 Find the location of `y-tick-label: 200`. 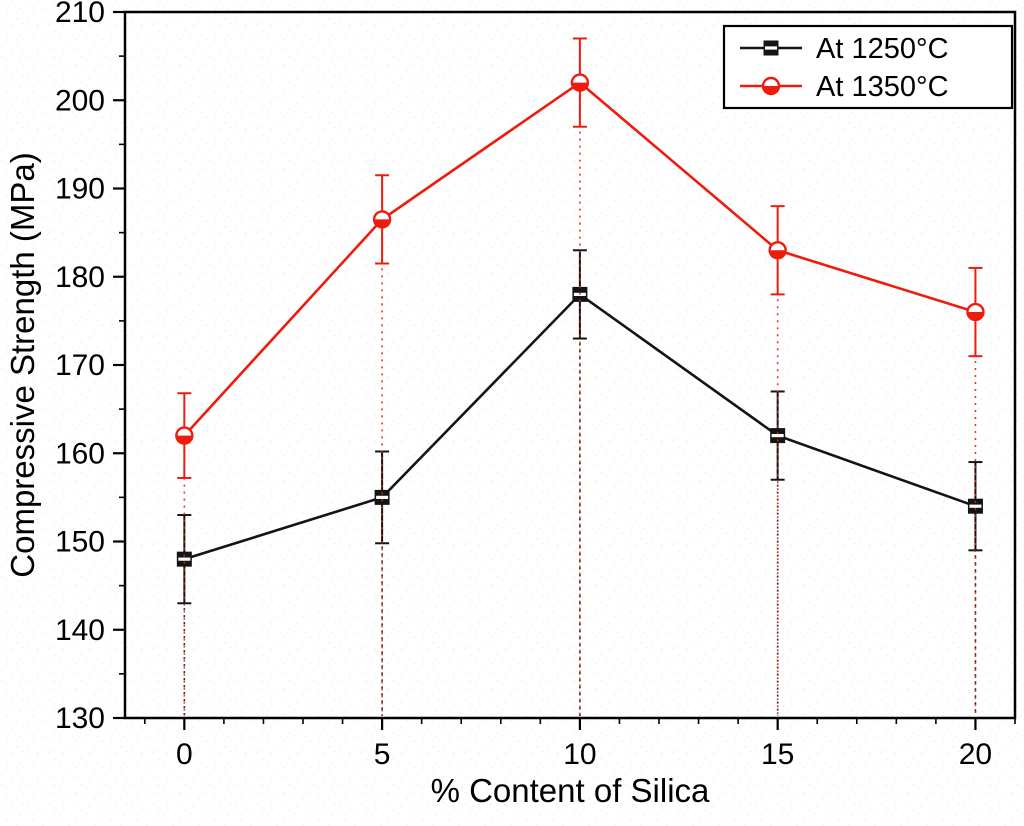

y-tick-label: 200 is located at coordinates (80, 100).